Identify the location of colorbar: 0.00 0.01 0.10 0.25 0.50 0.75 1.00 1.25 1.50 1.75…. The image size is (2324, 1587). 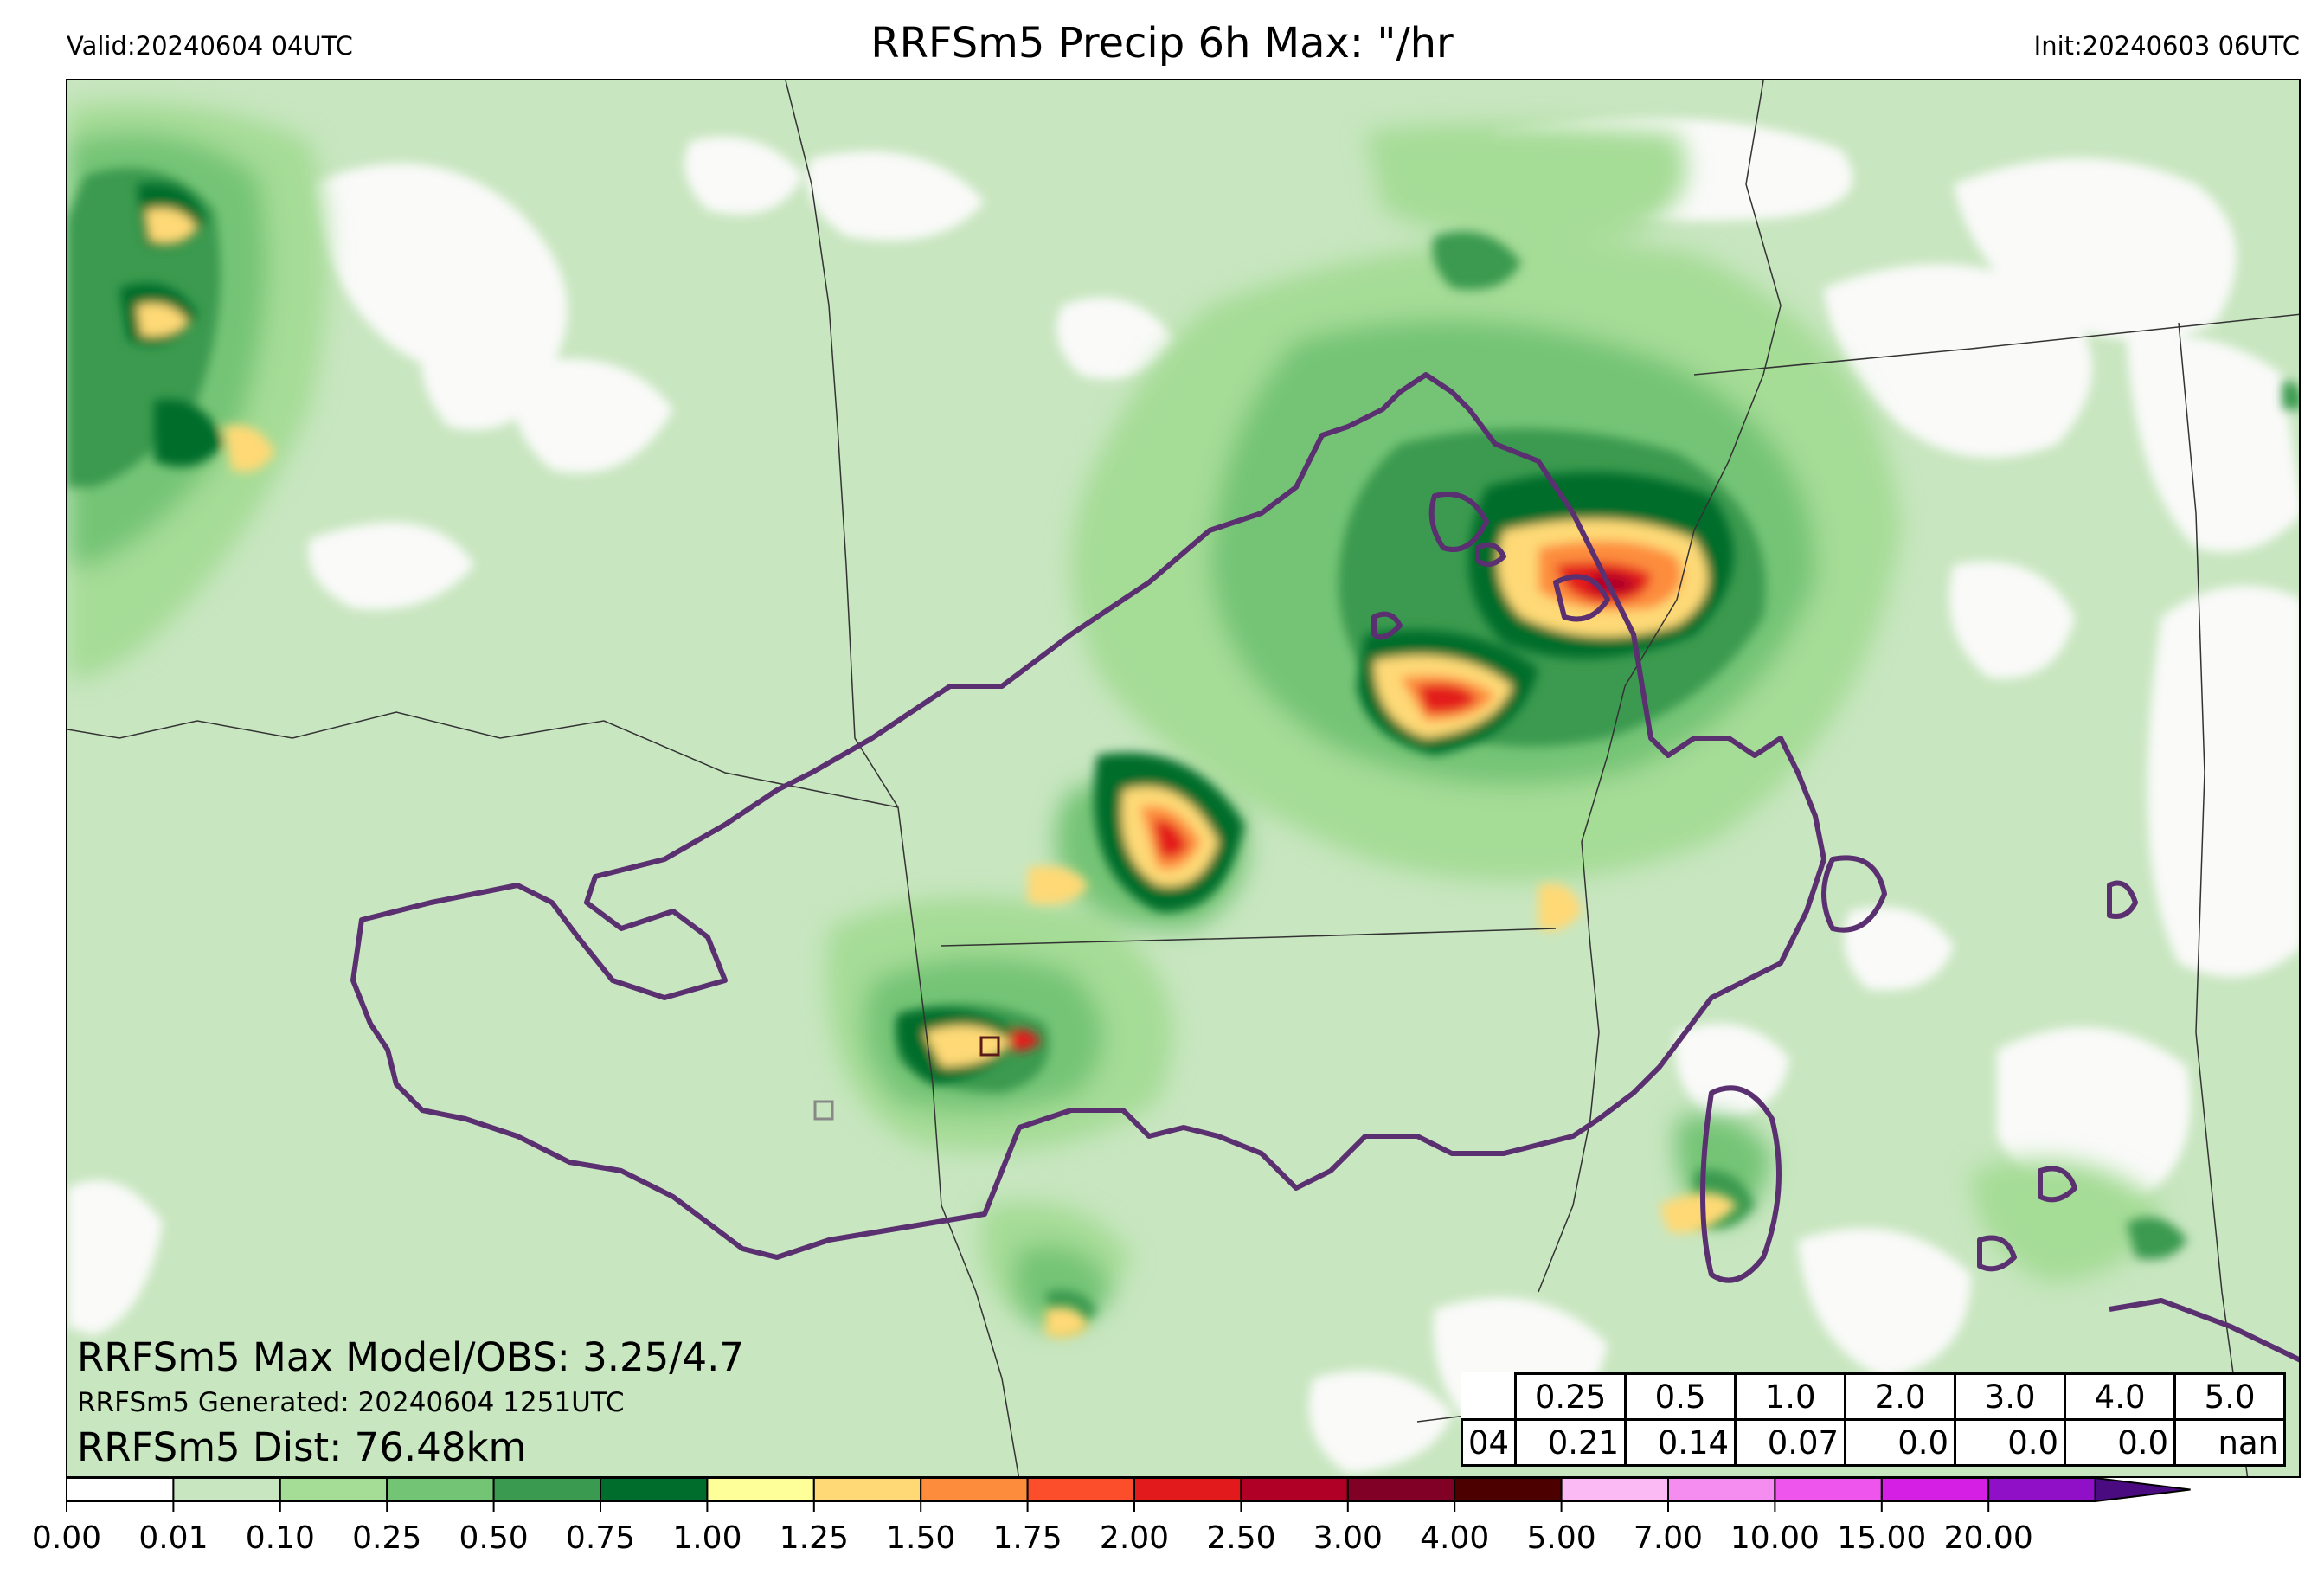
(1111, 1516).